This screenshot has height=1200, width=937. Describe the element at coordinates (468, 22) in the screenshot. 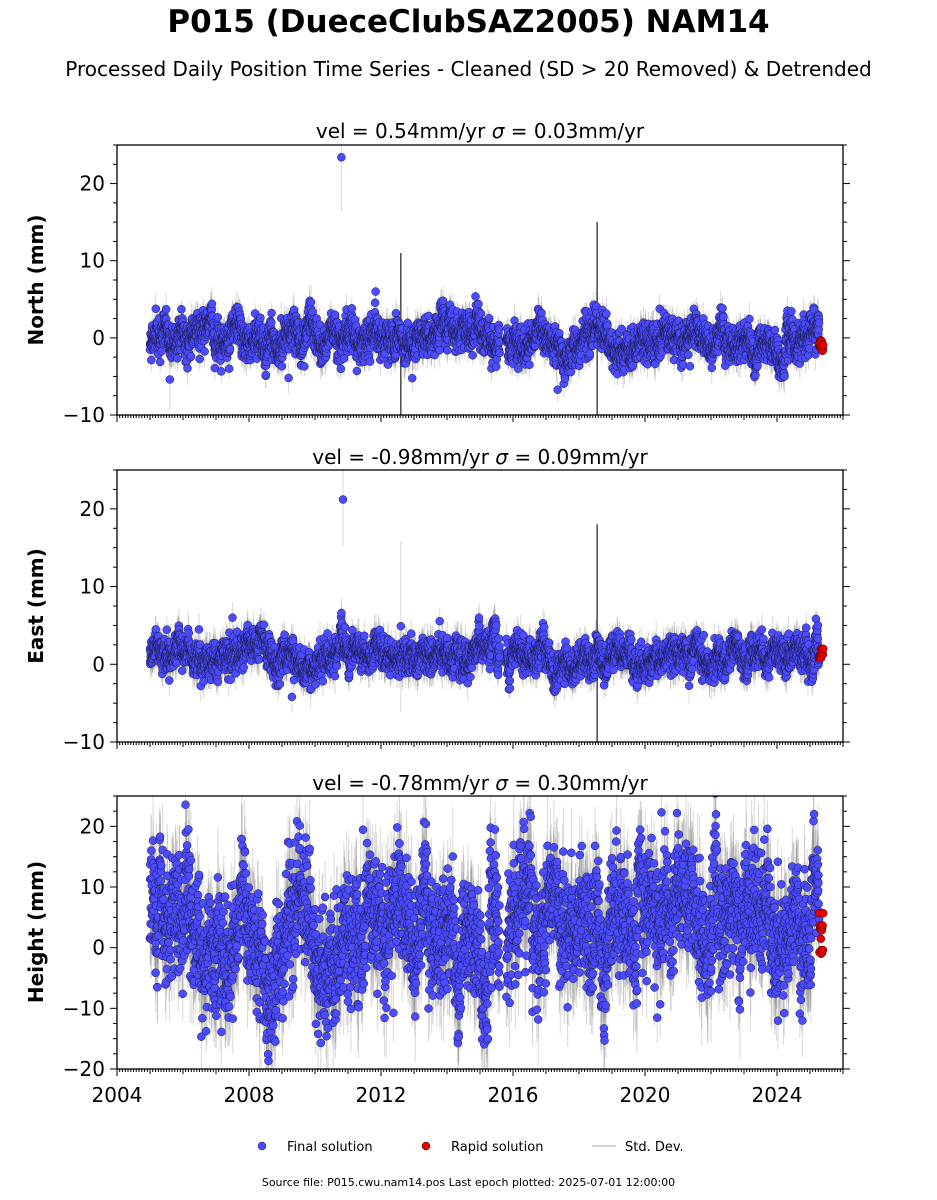

I see `chart-title: P015 (DueceClubSAZ2005) NAM14` at that location.